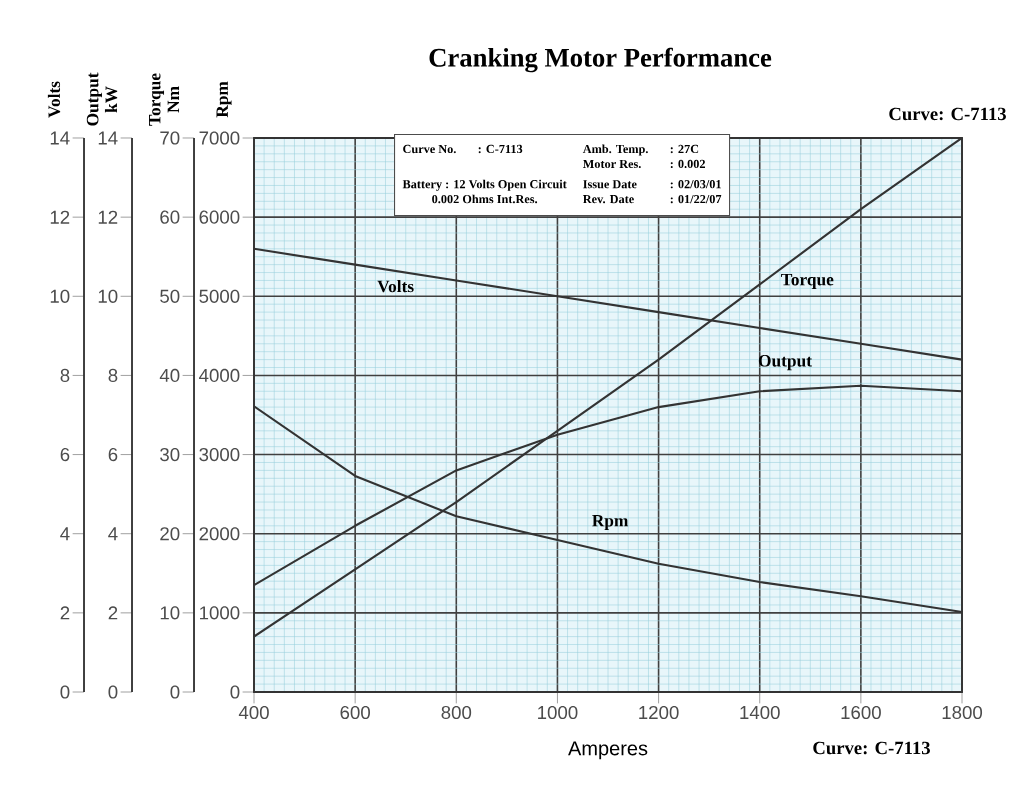  I want to click on series-label: Rpm, so click(610, 522).